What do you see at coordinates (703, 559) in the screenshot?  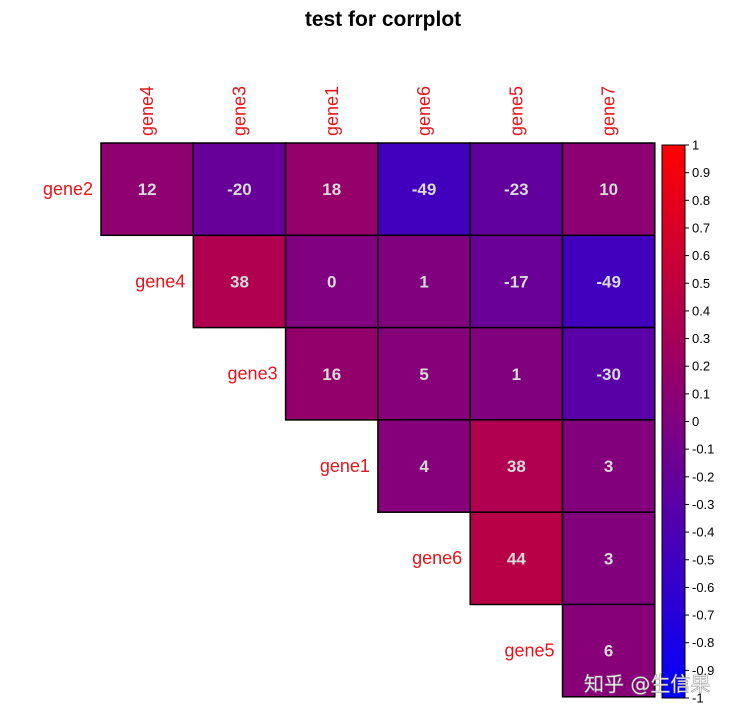 I see `colorbar-tick-label: -0.5` at bounding box center [703, 559].